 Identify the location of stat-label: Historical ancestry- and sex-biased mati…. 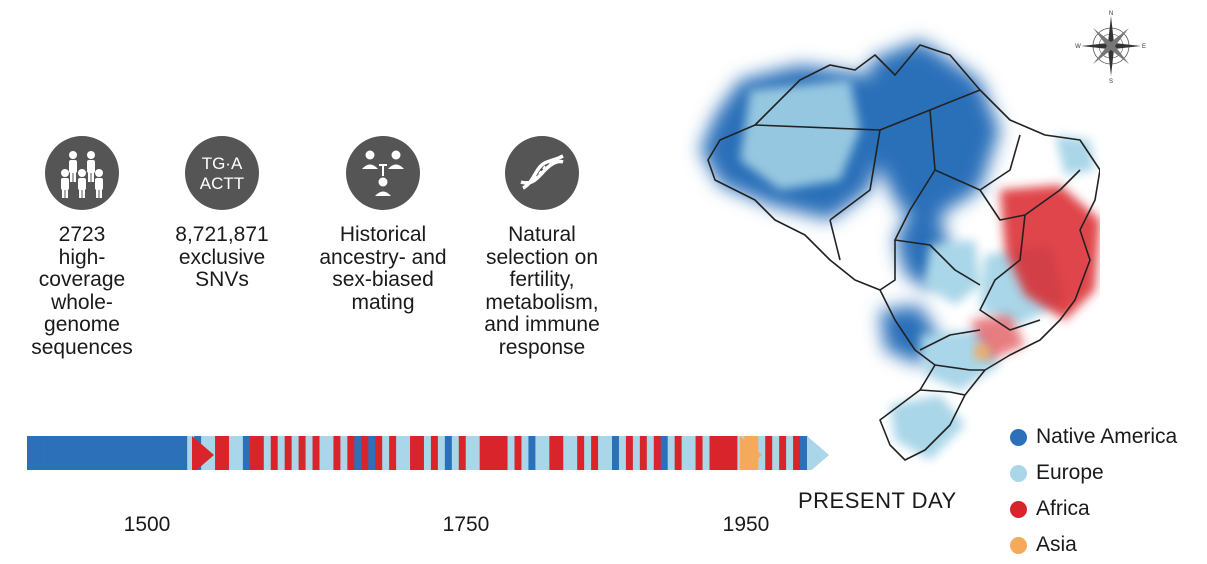
(383, 268).